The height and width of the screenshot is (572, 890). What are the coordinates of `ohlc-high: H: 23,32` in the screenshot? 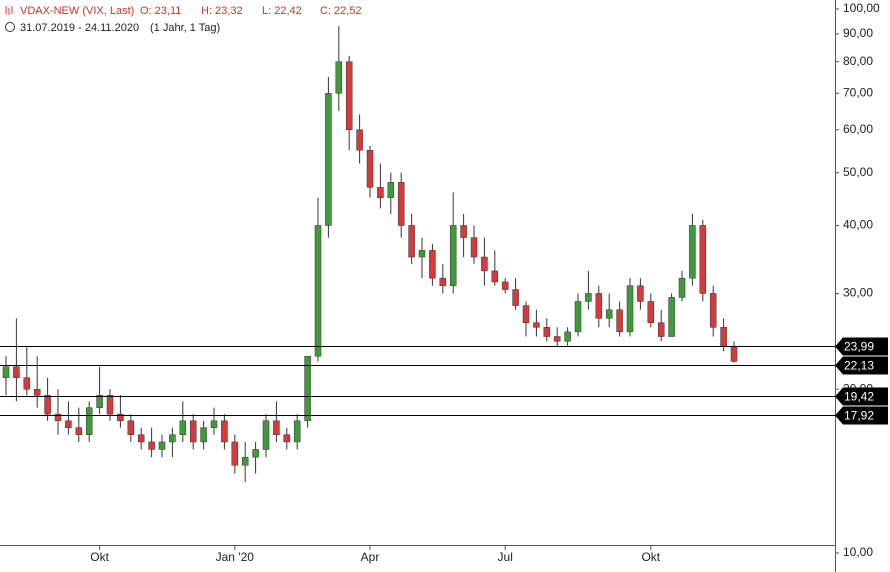 It's located at (222, 11).